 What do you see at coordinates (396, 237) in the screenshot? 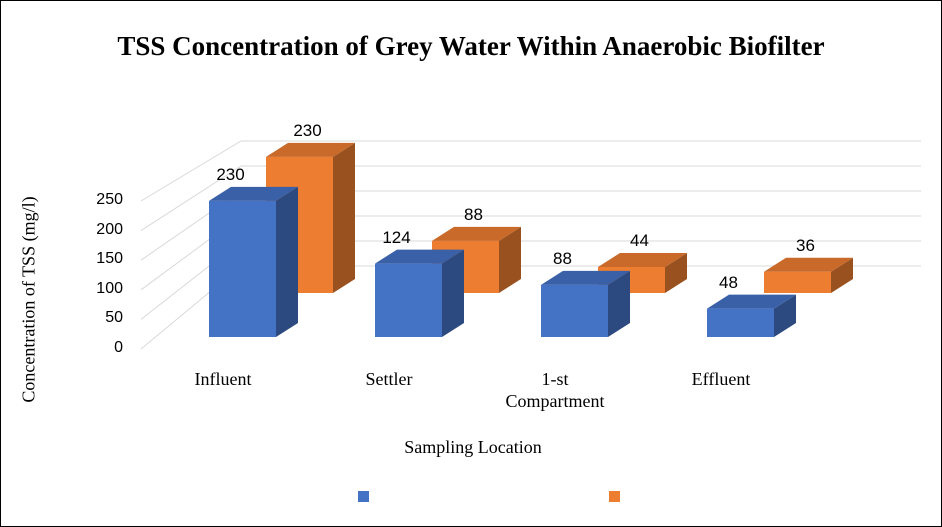
I see `data-label: 124` at bounding box center [396, 237].